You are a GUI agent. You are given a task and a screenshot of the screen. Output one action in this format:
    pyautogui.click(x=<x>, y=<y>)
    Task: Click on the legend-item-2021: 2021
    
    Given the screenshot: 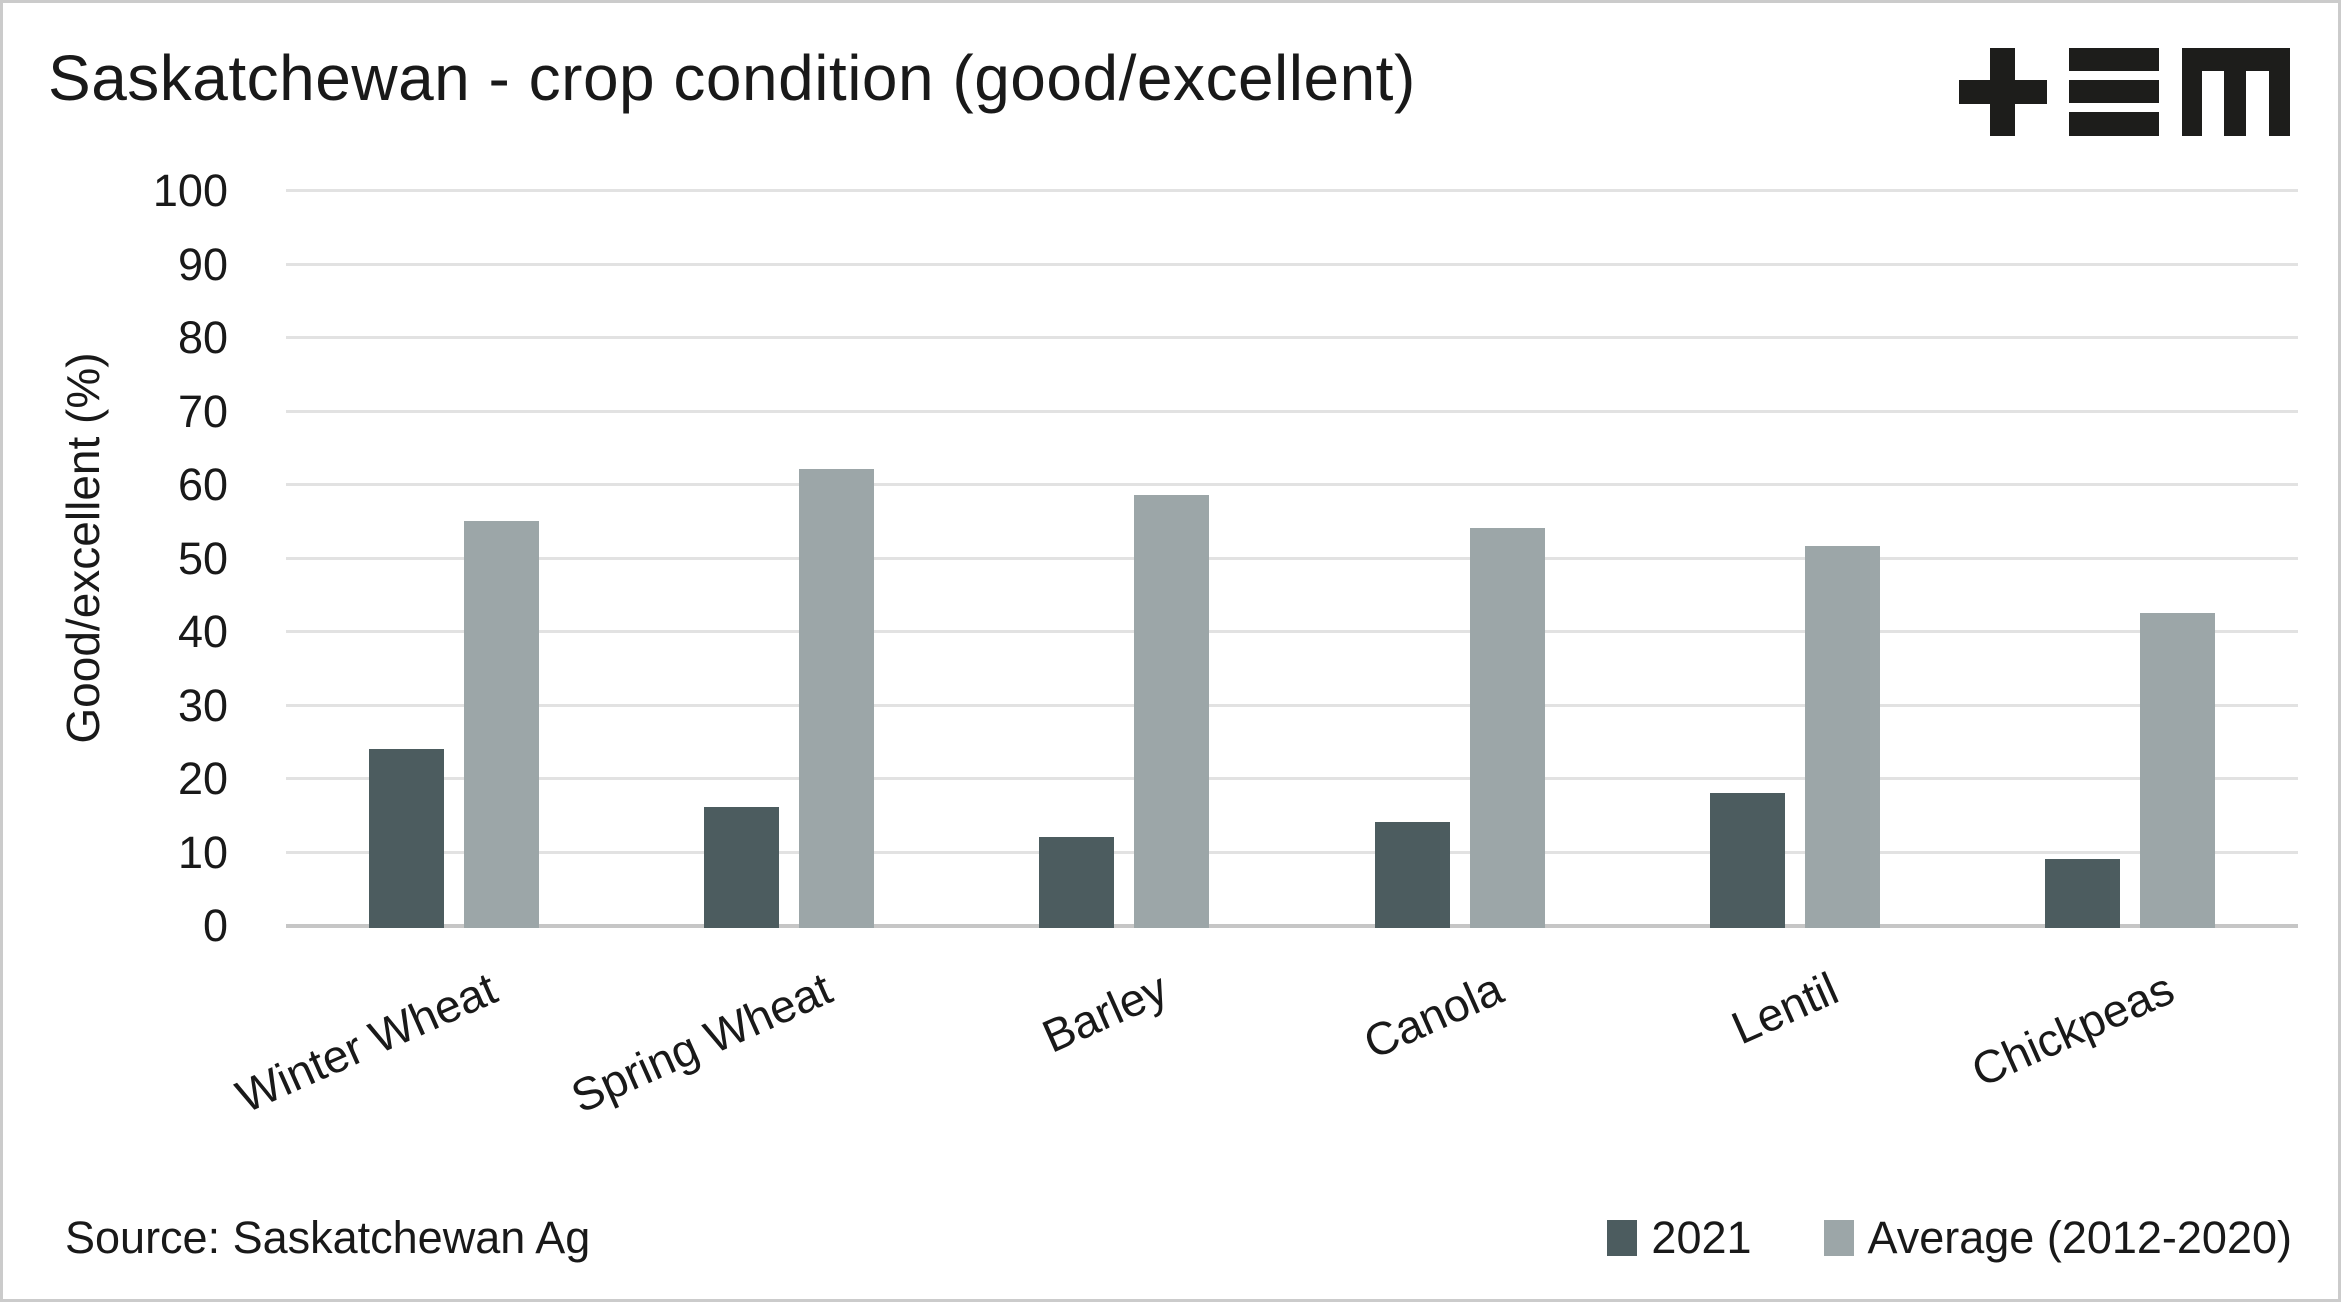 What is the action you would take?
    pyautogui.click(x=1679, y=1238)
    